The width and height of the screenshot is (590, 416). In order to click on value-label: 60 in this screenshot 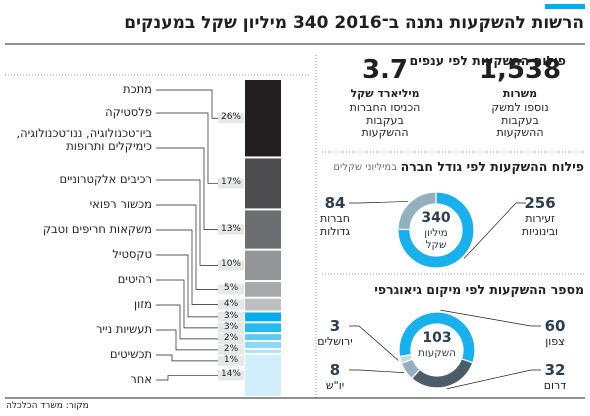, I will do `click(555, 326)`.